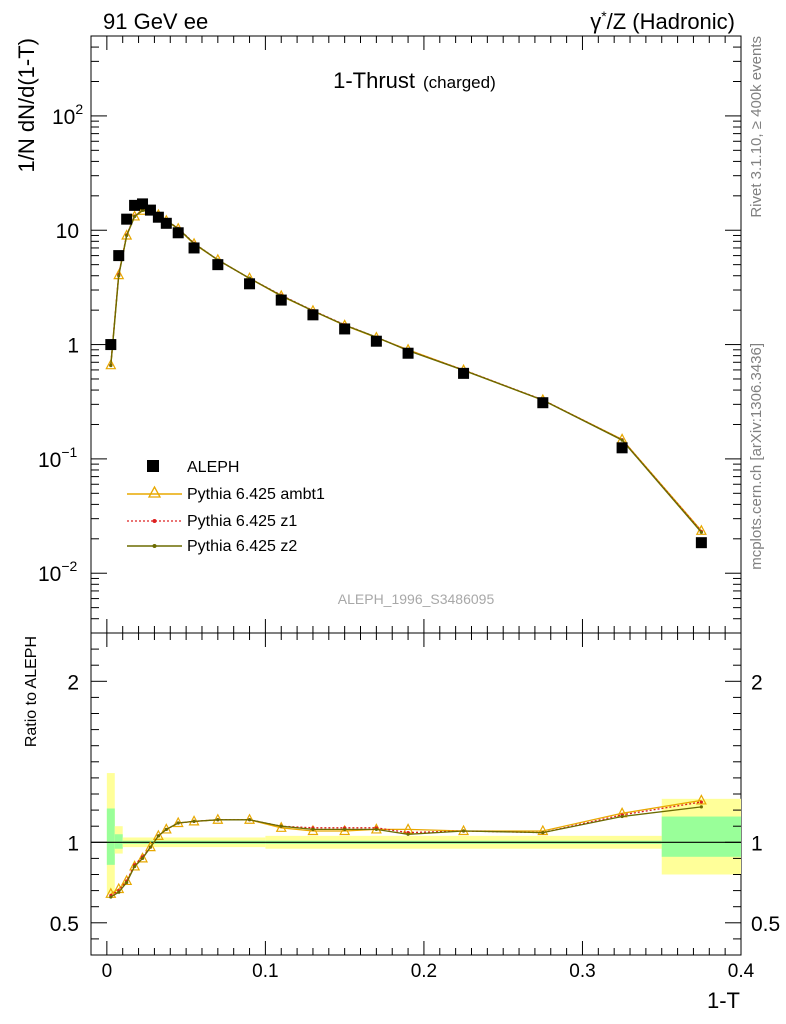 Image resolution: width=786 pixels, height=1024 pixels. What do you see at coordinates (723, 1000) in the screenshot?
I see `x-axis-label: 1-T` at bounding box center [723, 1000].